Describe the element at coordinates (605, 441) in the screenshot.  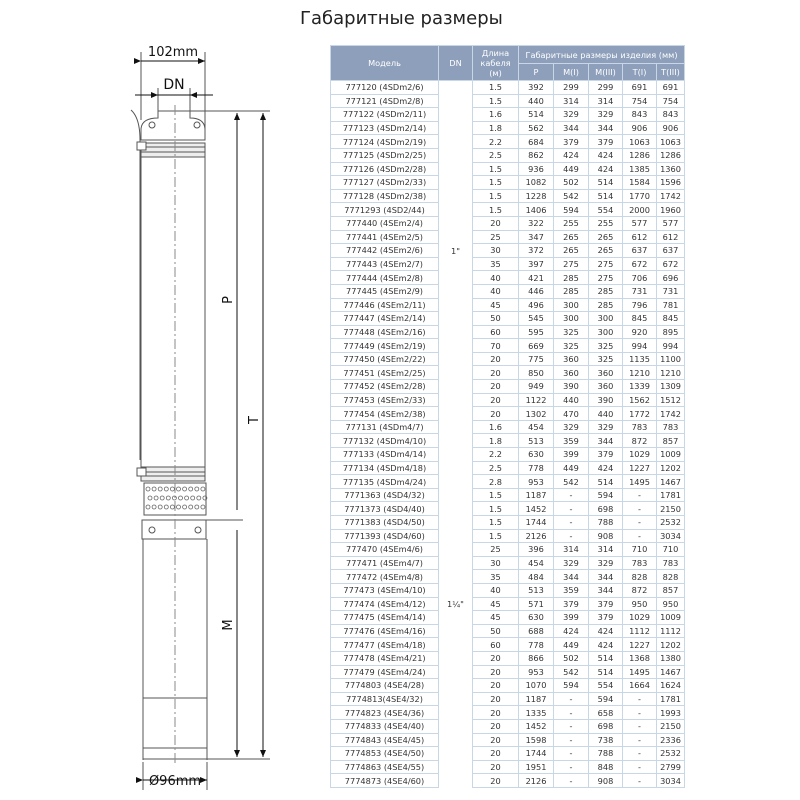
I see `m3-cell: 344` at that location.